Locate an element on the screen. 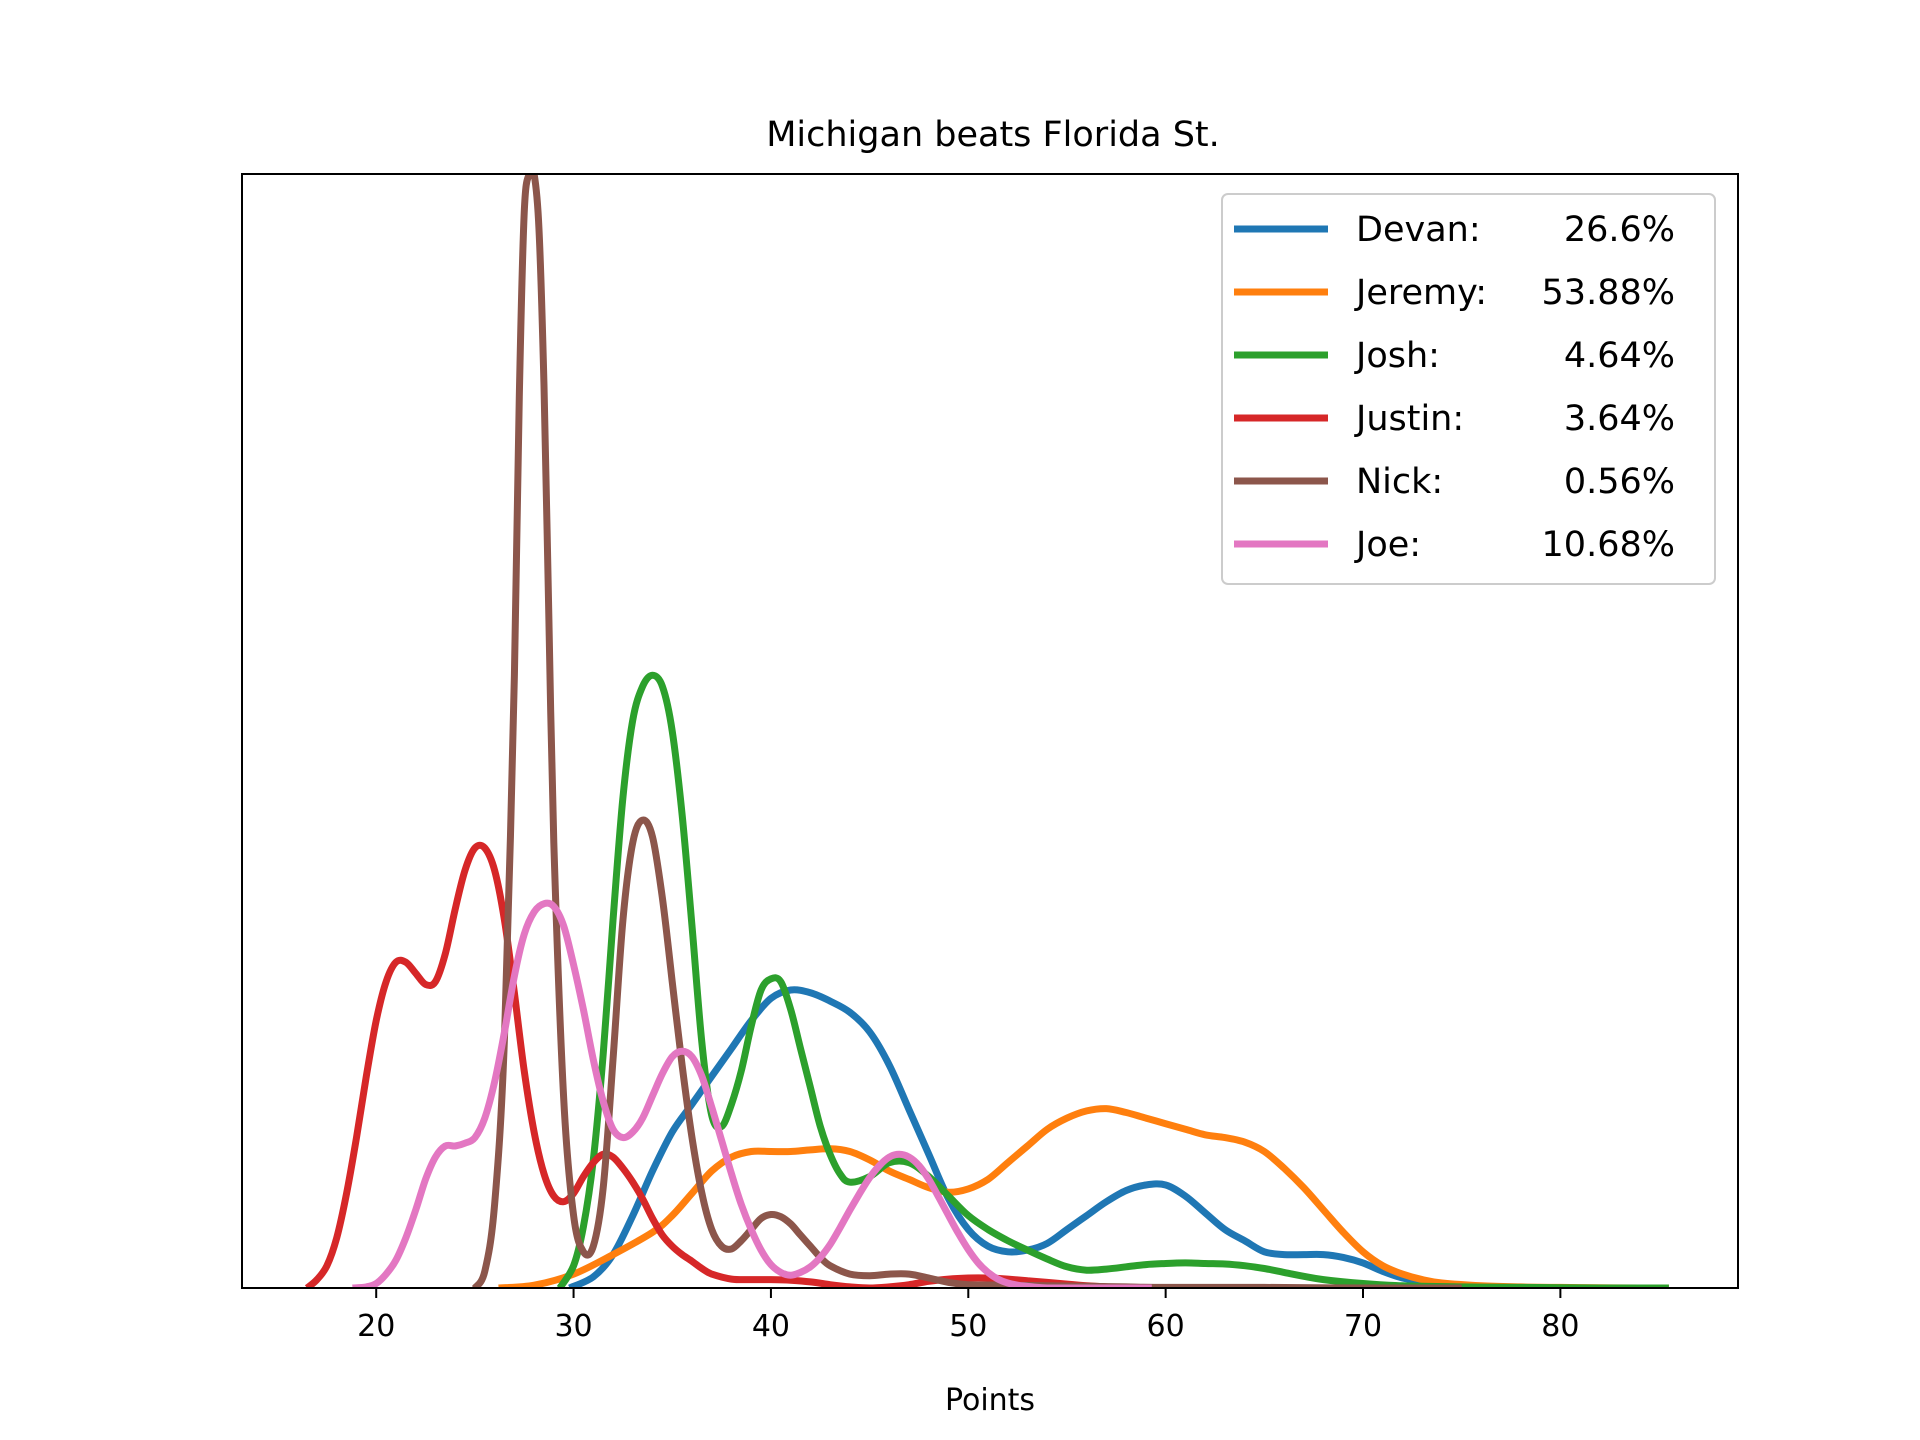 This screenshot has height=1440, width=1920. x-axis-label: Points is located at coordinates (990, 1400).